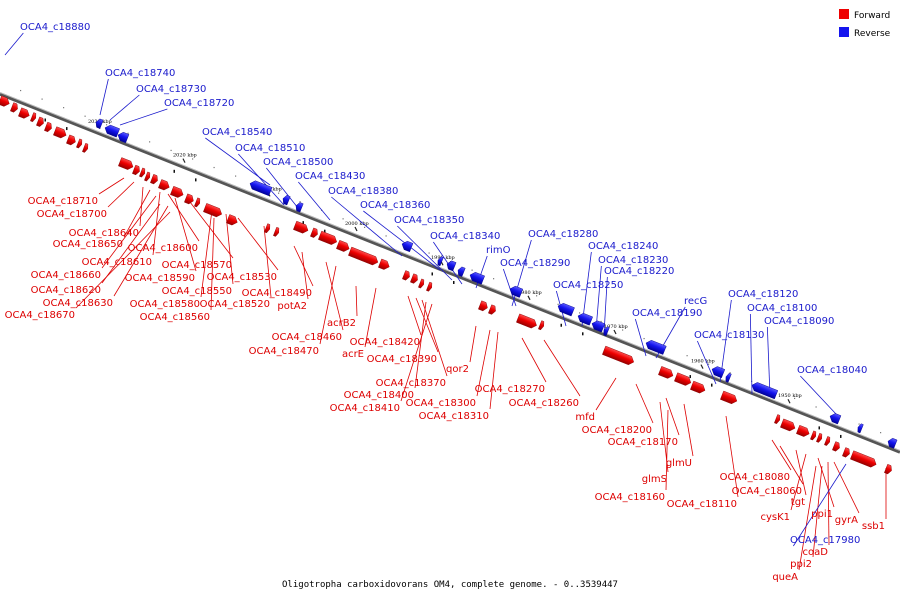 This screenshot has width=900, height=600. Describe the element at coordinates (286, 200) in the screenshot. I see `reverse-gene` at that location.